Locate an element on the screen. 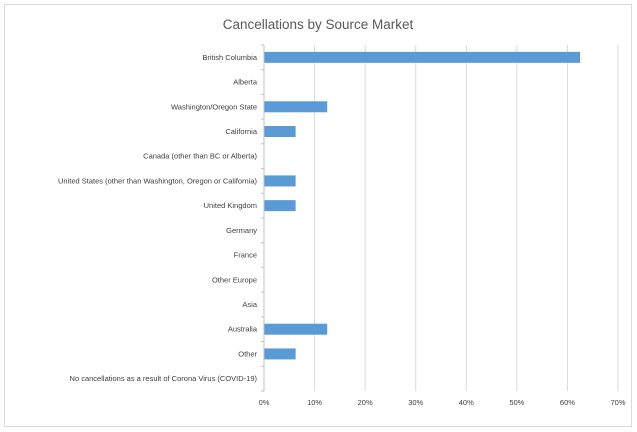  x-tick-label: 60% is located at coordinates (567, 402).